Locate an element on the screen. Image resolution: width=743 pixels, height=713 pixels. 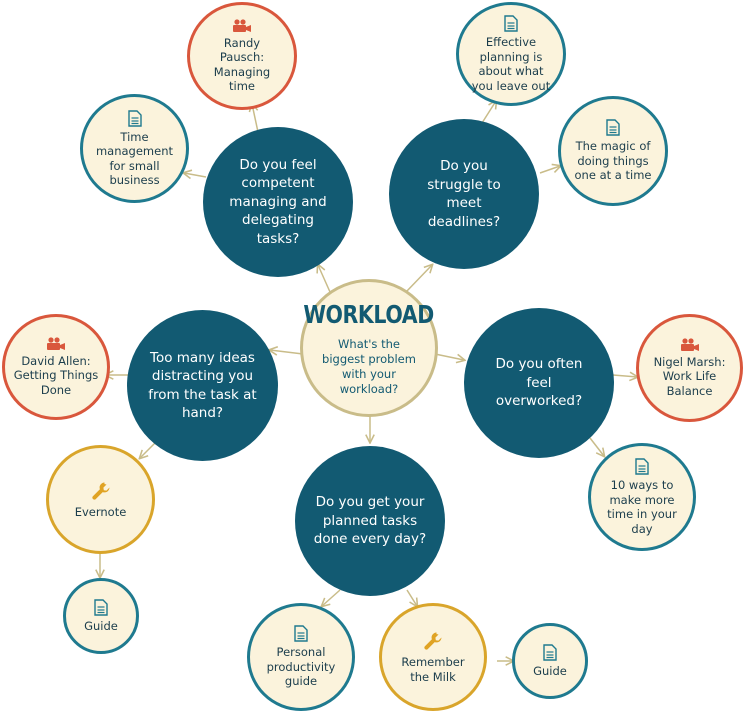
resource-magic-of-doing: The magic of doing things one at a time is located at coordinates (613, 151).